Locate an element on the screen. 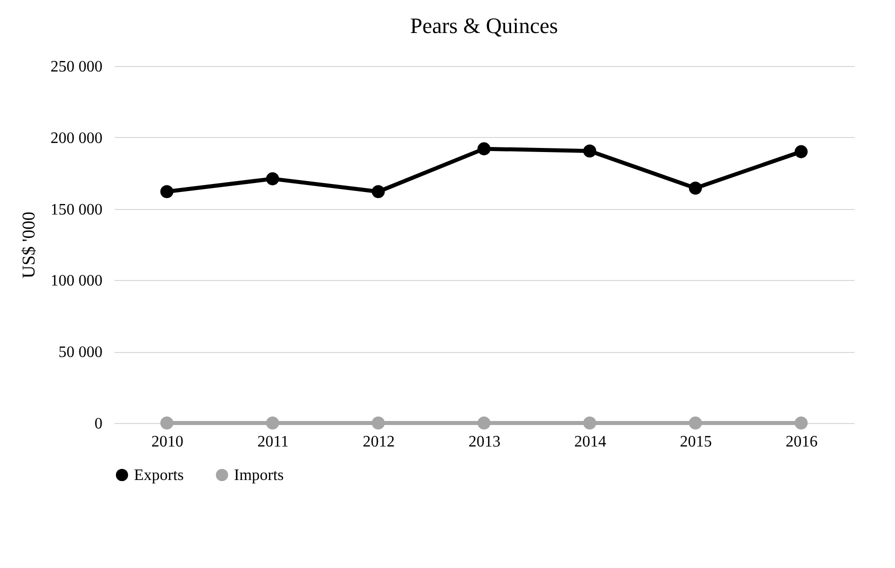 This screenshot has height=568, width=895. legend-label: Exports is located at coordinates (159, 475).